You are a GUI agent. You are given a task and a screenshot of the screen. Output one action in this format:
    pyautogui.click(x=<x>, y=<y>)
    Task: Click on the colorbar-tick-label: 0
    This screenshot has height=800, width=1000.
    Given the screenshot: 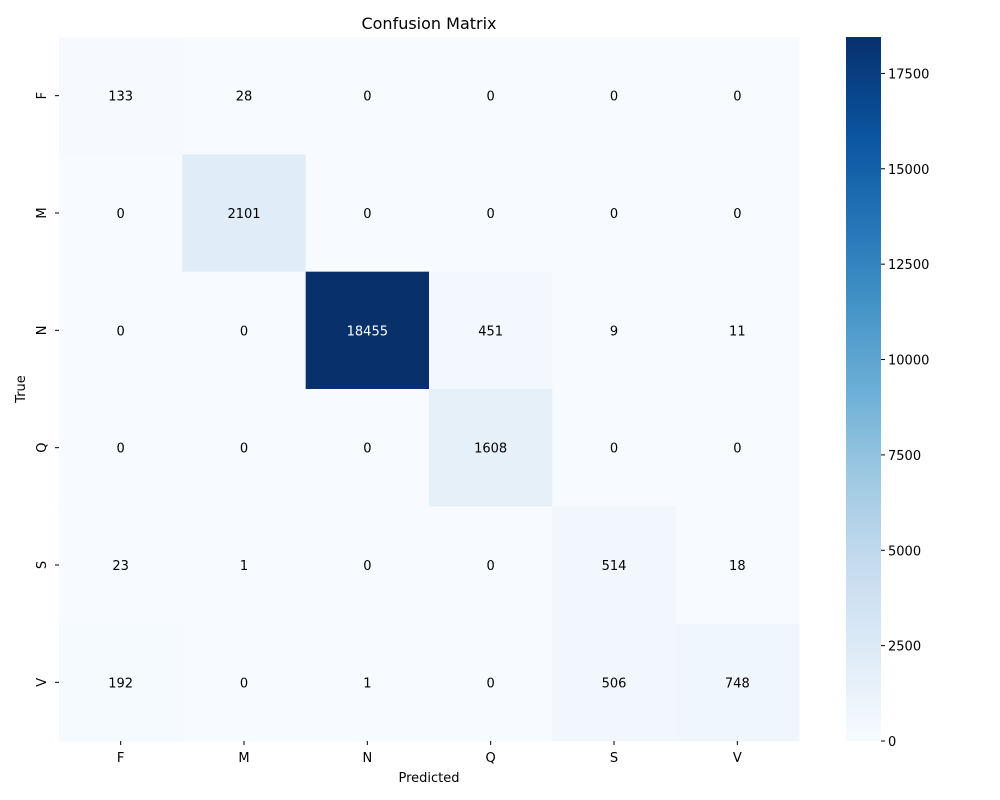 What is the action you would take?
    pyautogui.click(x=892, y=742)
    